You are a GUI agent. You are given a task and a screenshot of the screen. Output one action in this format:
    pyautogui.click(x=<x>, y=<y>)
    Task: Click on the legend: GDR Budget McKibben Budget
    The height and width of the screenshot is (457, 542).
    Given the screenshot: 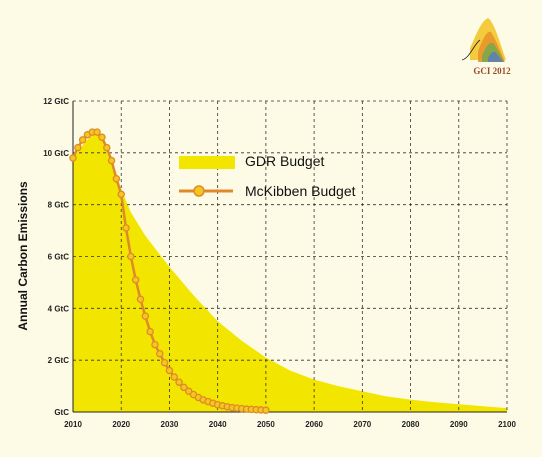 What is the action you would take?
    pyautogui.click(x=267, y=176)
    